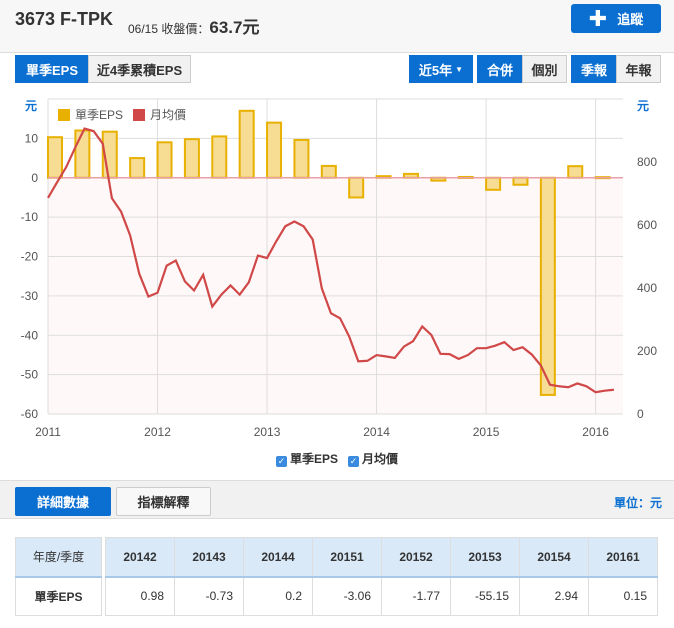  Describe the element at coordinates (30, 414) in the screenshot. I see `left-tick-label: -60` at that location.